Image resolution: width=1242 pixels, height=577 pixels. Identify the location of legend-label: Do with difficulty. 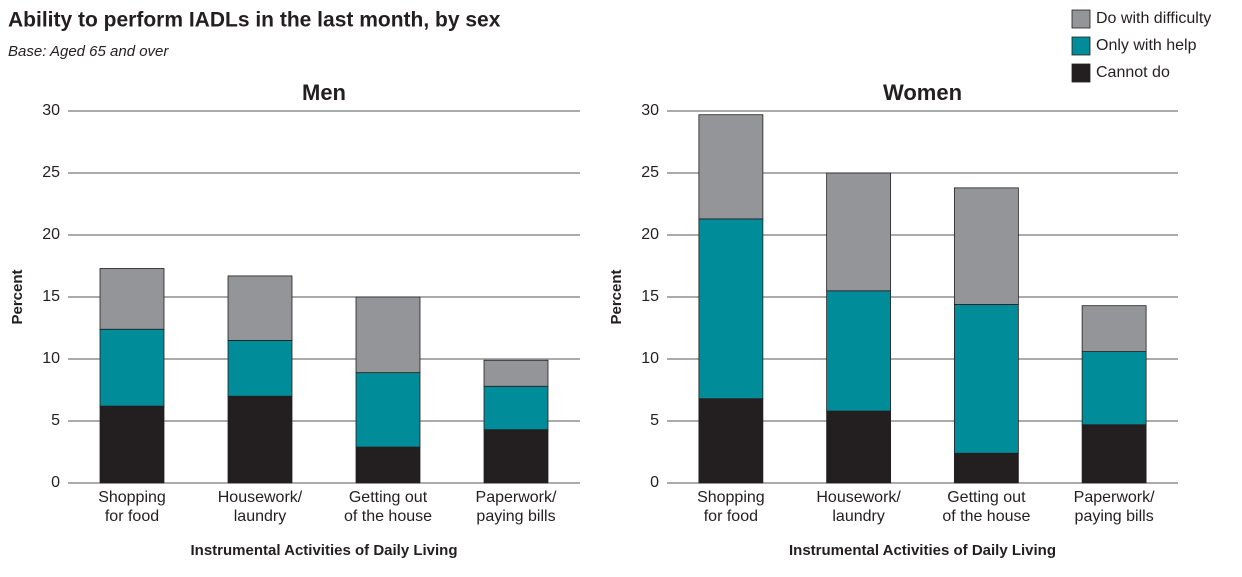
(1153, 18).